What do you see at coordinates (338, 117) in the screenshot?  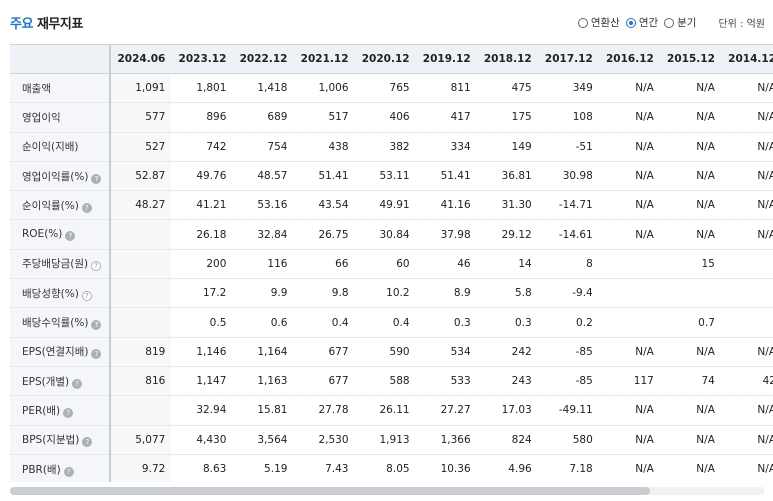 I see `value-cell: 517` at bounding box center [338, 117].